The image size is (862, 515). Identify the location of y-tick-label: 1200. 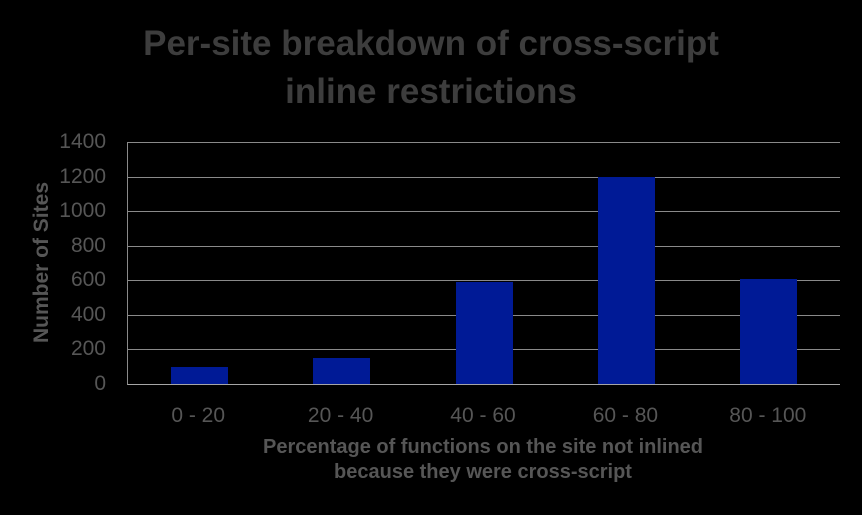
(82, 176).